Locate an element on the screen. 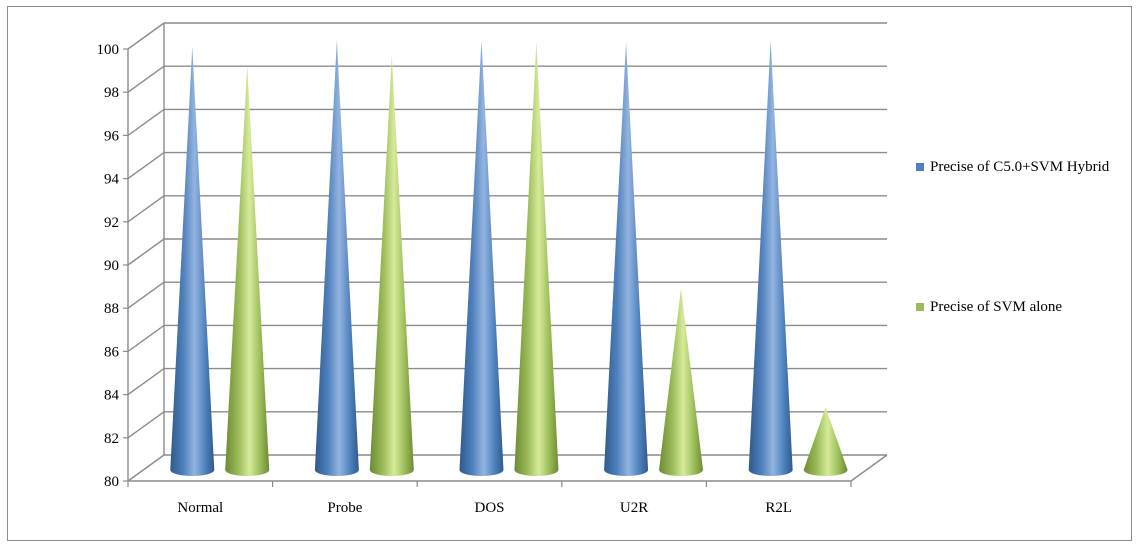 Image resolution: width=1138 pixels, height=547 pixels. y-tick-label: 98 is located at coordinates (111, 93).